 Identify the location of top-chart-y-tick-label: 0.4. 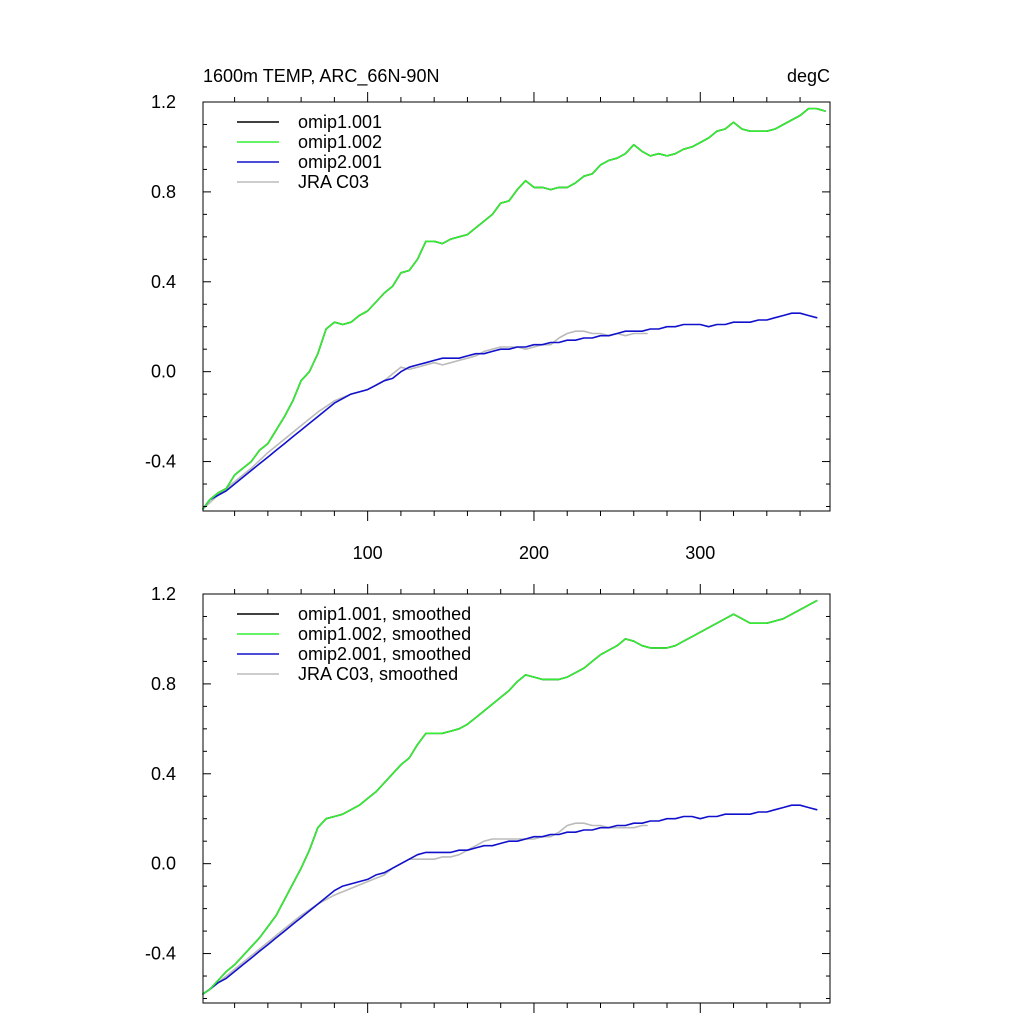
(163, 282).